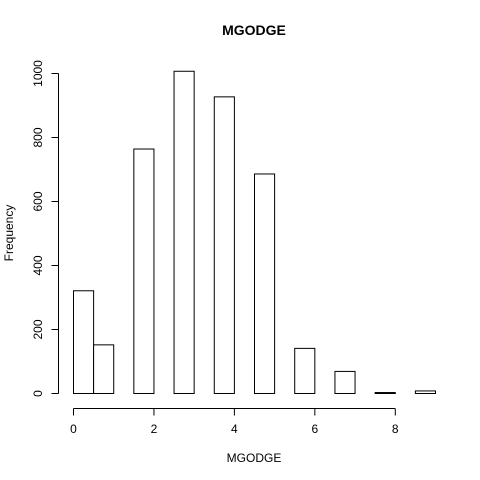 The height and width of the screenshot is (480, 480). I want to click on y-axis-label: Frequency, so click(9, 233).